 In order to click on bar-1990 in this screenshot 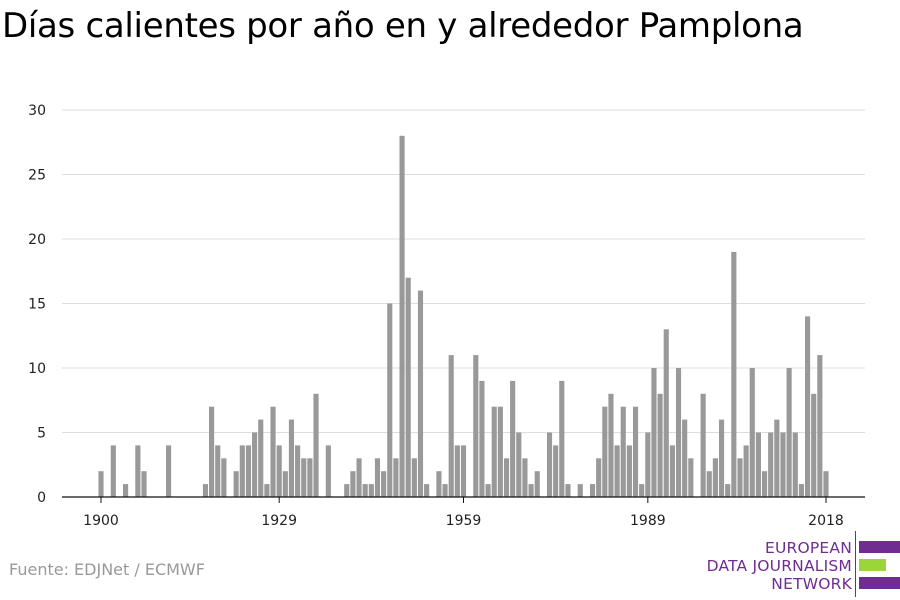, I will do `click(654, 432)`.